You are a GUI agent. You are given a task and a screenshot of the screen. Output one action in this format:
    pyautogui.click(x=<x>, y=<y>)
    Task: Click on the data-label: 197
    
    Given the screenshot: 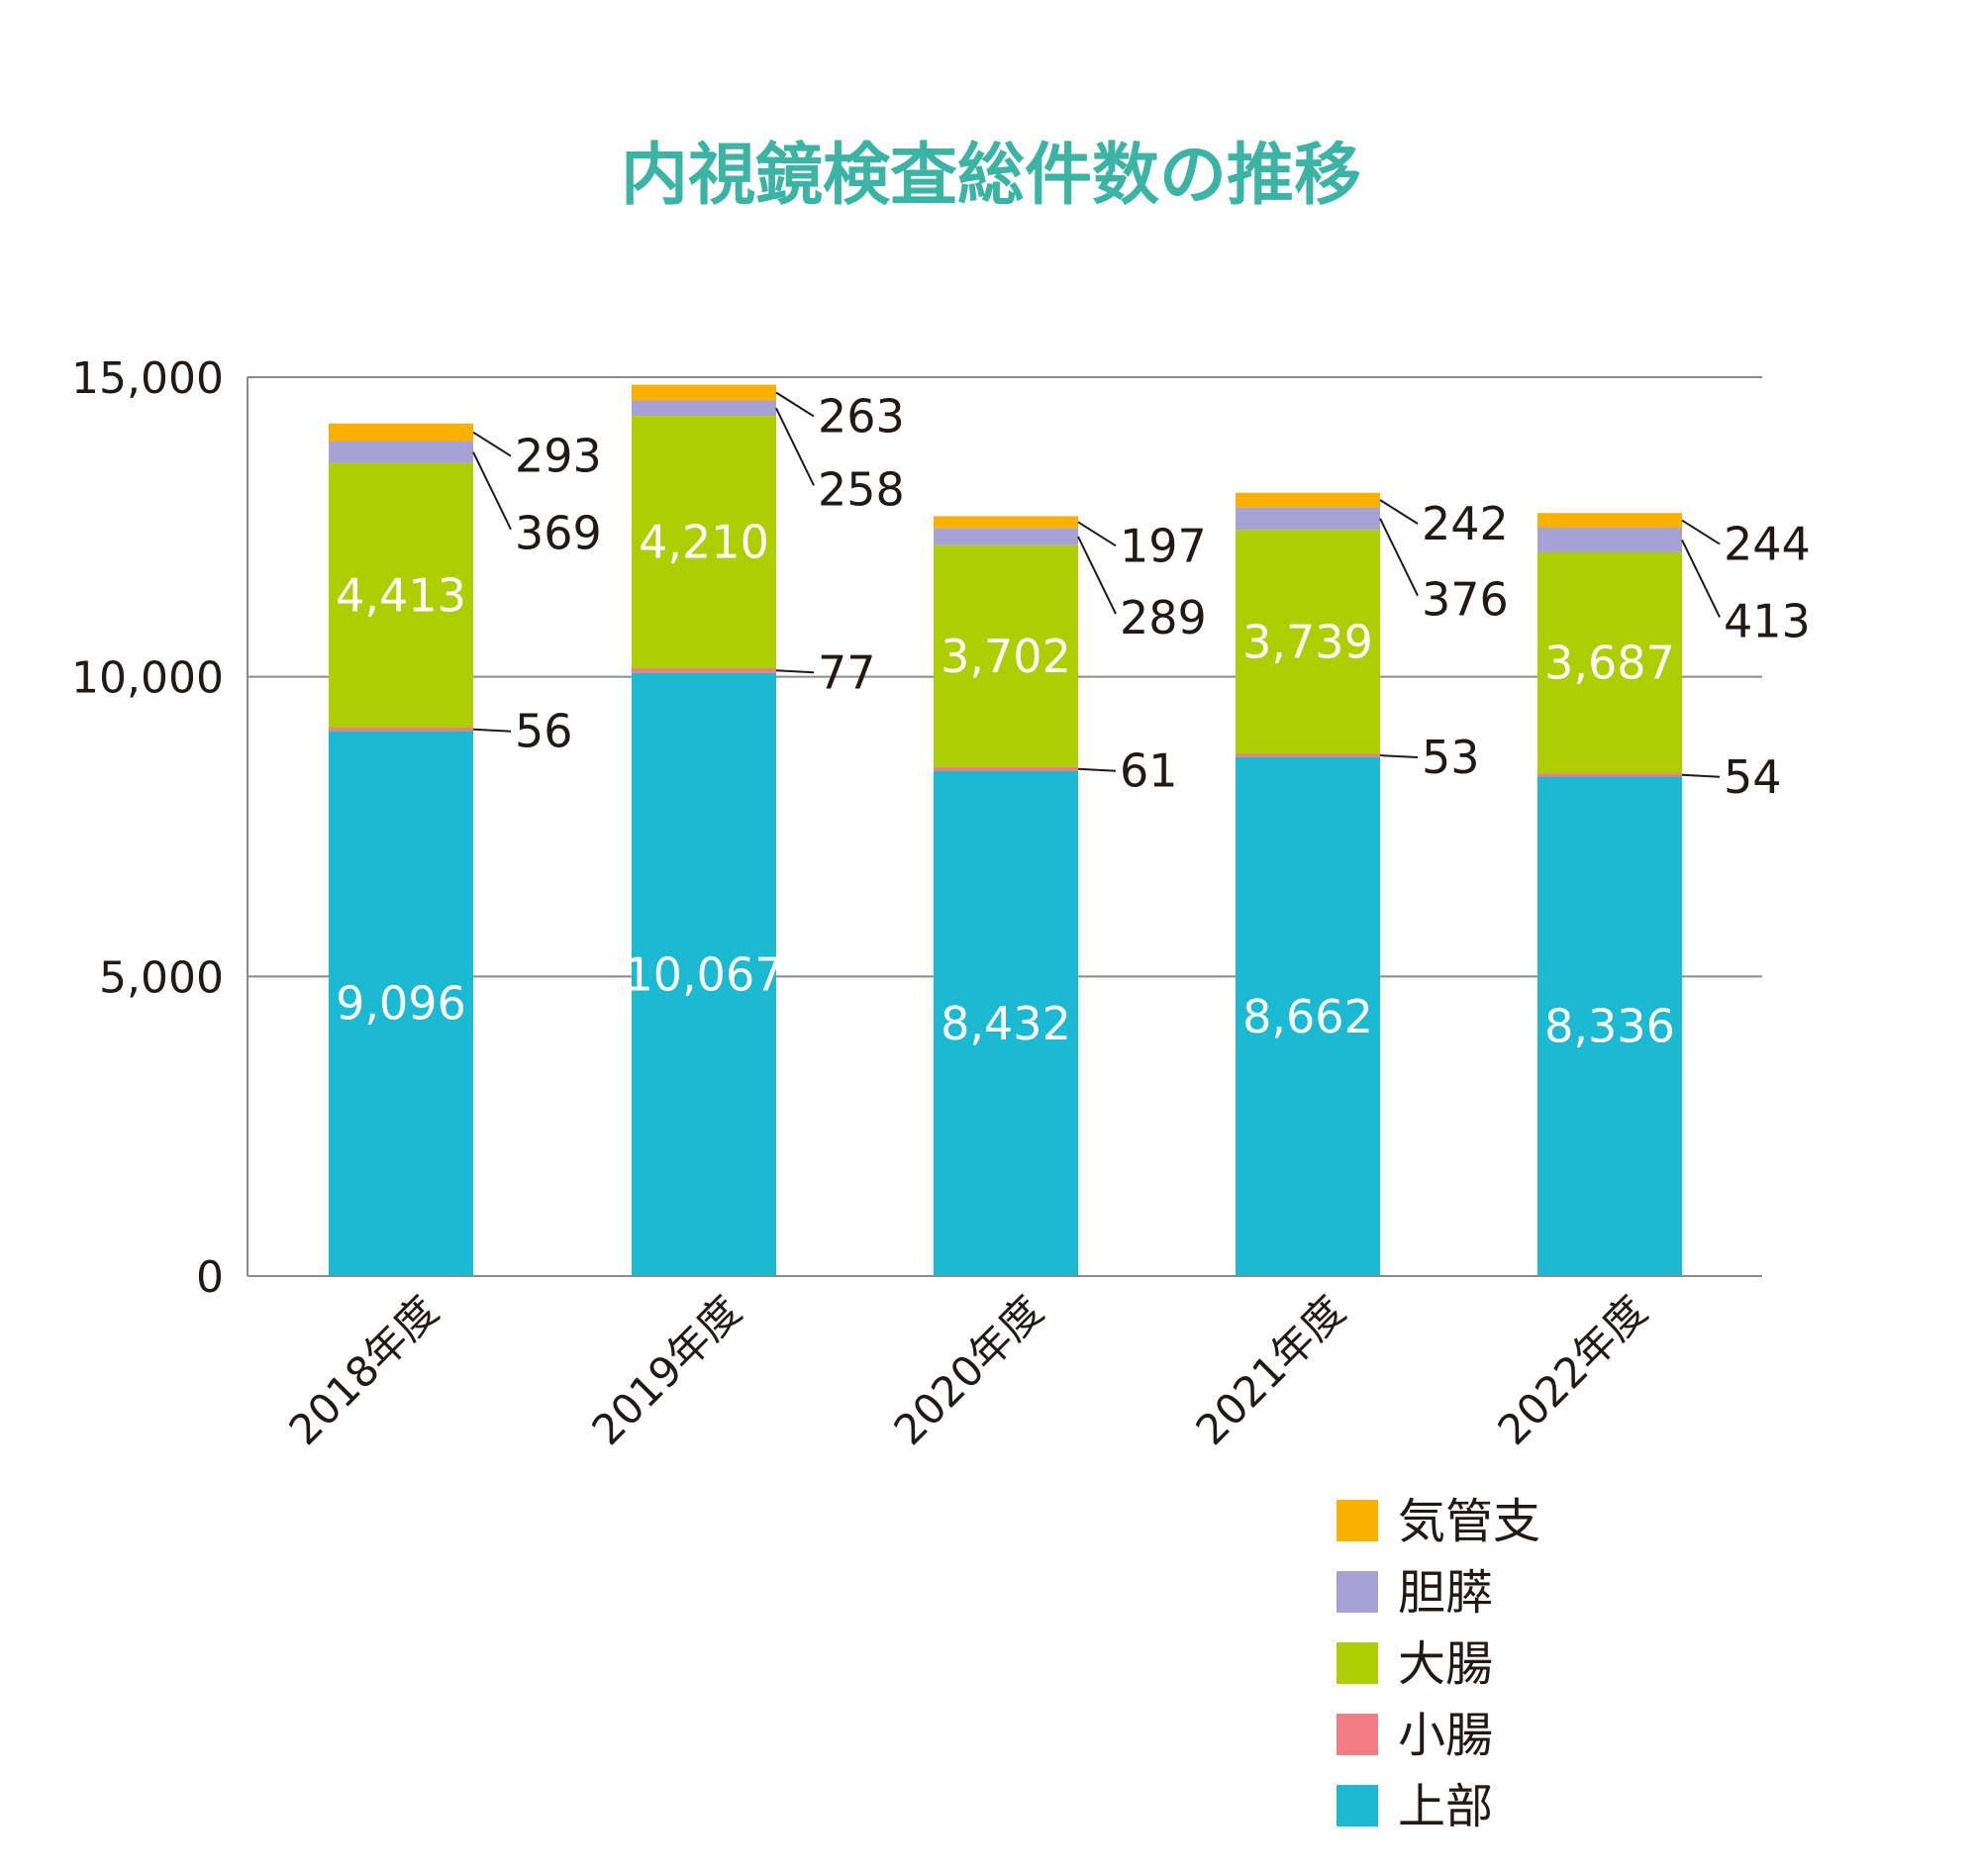 What is the action you would take?
    pyautogui.click(x=1163, y=545)
    